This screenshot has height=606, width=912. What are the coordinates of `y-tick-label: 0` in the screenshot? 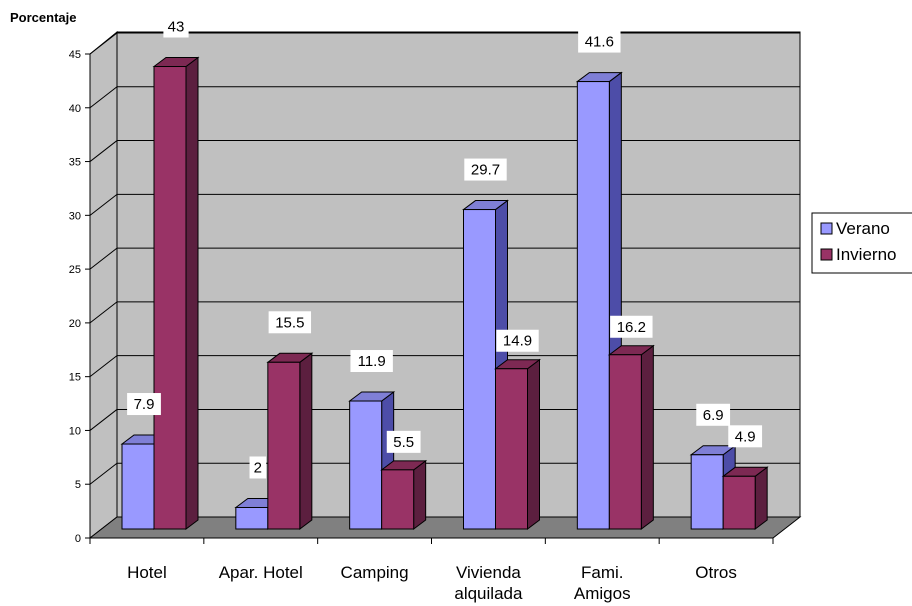 It's located at (78, 539).